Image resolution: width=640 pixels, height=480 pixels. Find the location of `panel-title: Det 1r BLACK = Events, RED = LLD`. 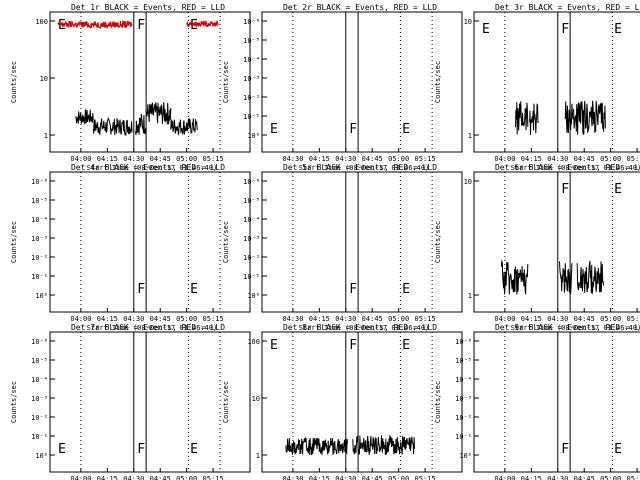

panel-title: Det 1r BLACK = Events, RED = LLD is located at coordinates (148, 7).